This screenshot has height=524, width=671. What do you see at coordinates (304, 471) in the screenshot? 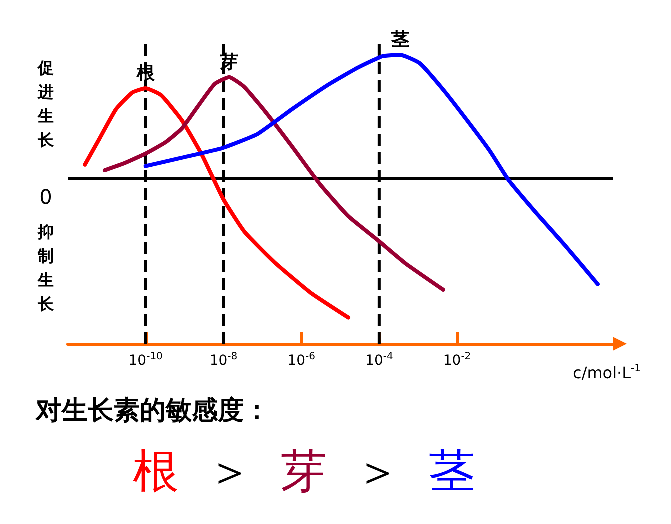
I see `text: 根＞芽＞茎` at bounding box center [304, 471].